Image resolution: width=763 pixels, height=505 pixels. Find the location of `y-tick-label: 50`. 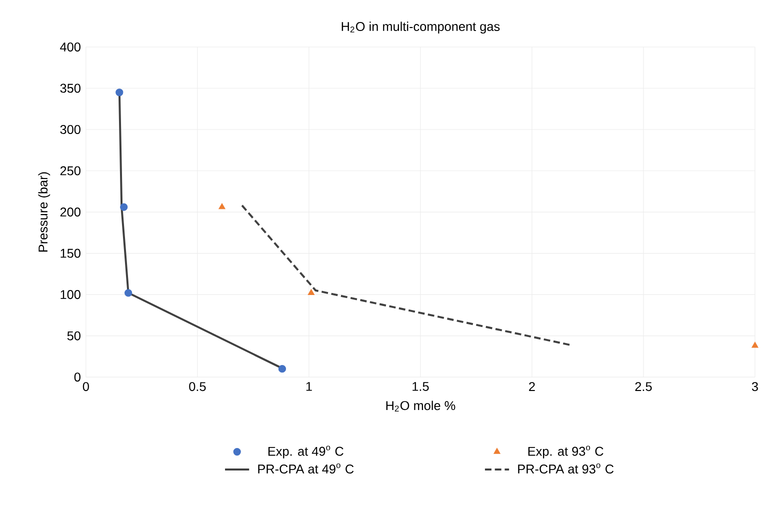

y-tick-label: 50 is located at coordinates (73, 335).